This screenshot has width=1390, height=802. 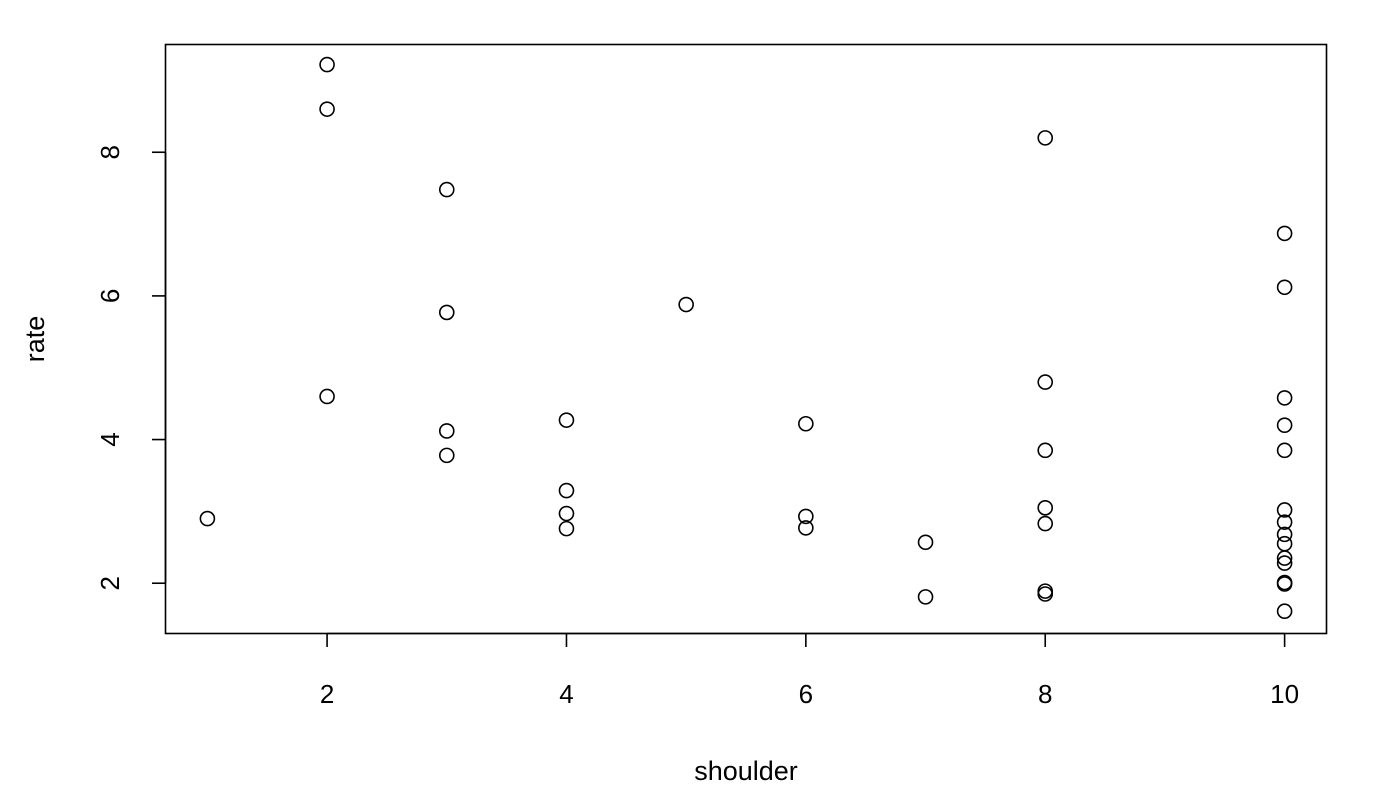 I want to click on y-tick-label: 8, so click(x=110, y=152).